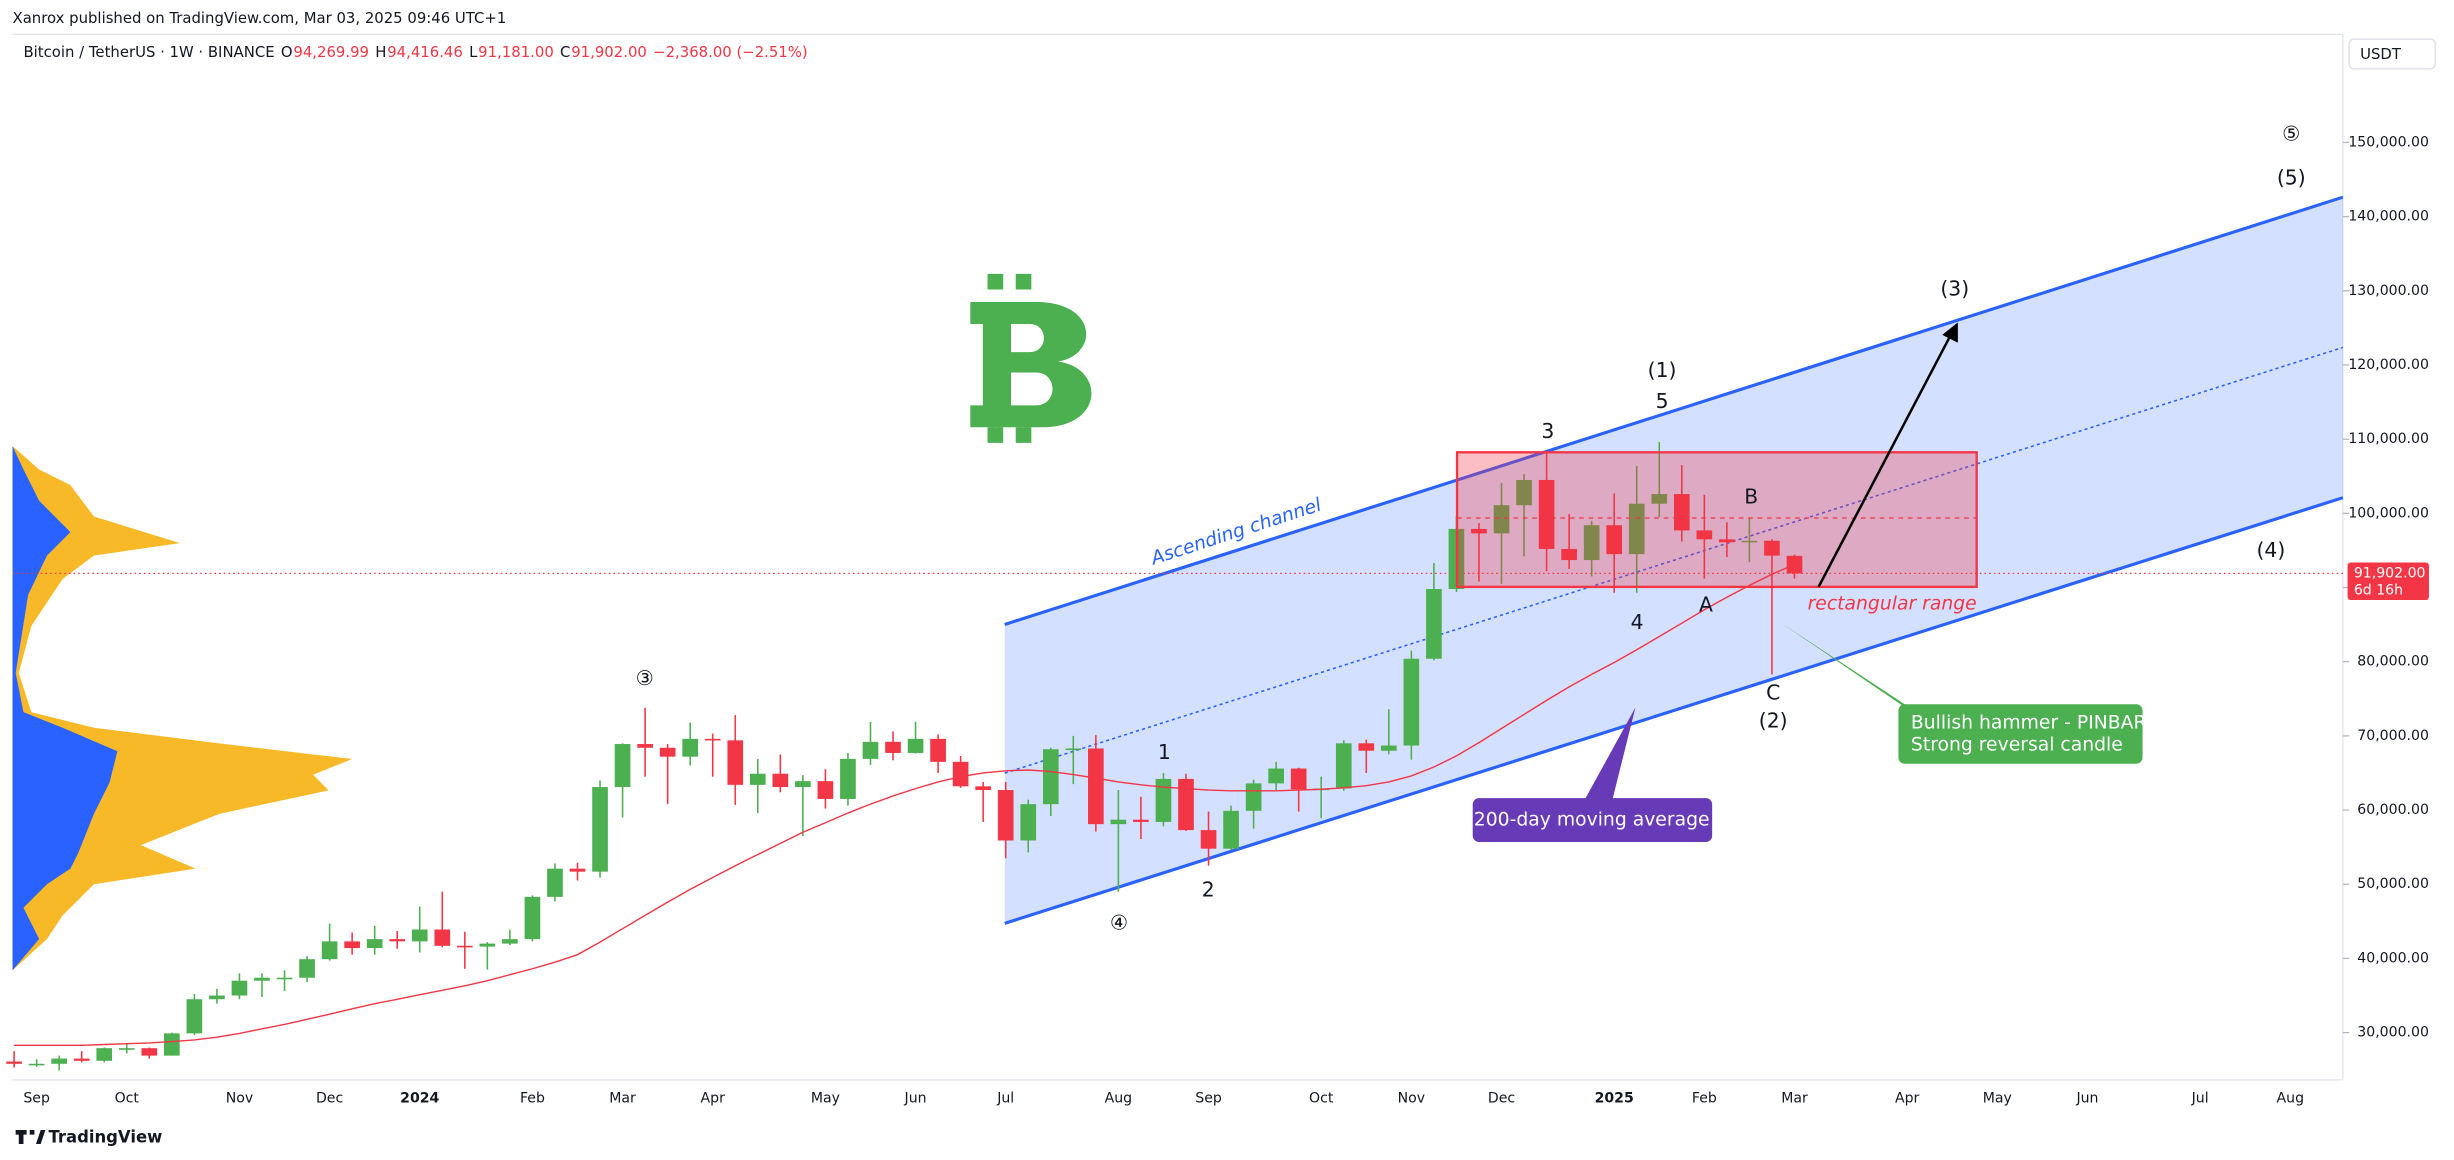 The width and height of the screenshot is (2454, 1160). I want to click on wave-label: ④, so click(1119, 922).